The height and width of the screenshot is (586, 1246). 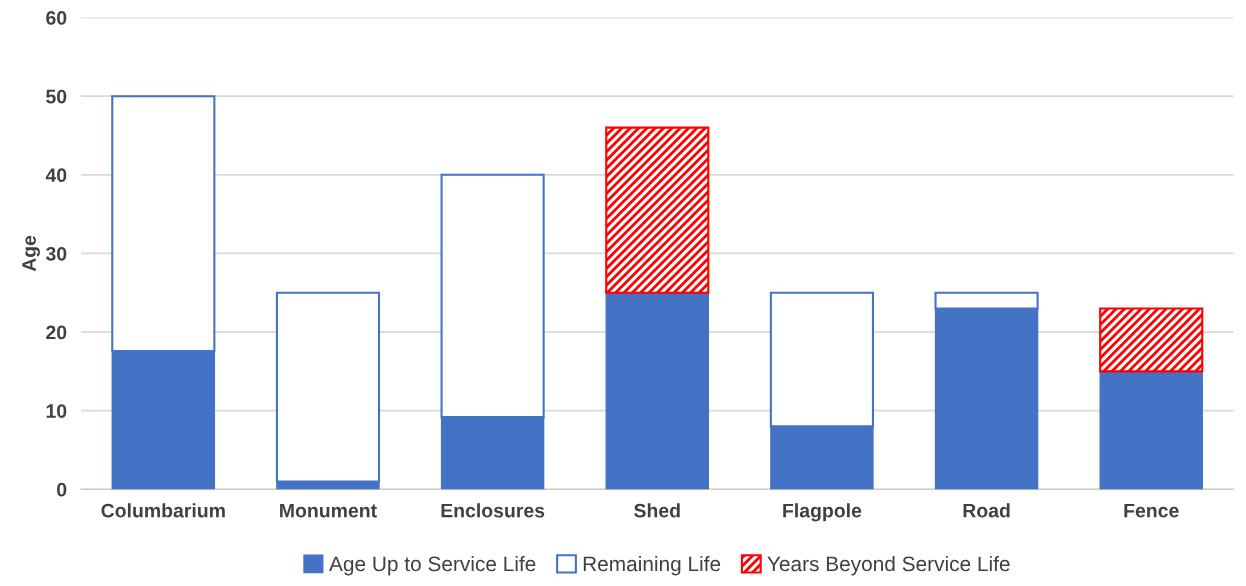 What do you see at coordinates (657, 510) in the screenshot?
I see `x-tick-label: Shed` at bounding box center [657, 510].